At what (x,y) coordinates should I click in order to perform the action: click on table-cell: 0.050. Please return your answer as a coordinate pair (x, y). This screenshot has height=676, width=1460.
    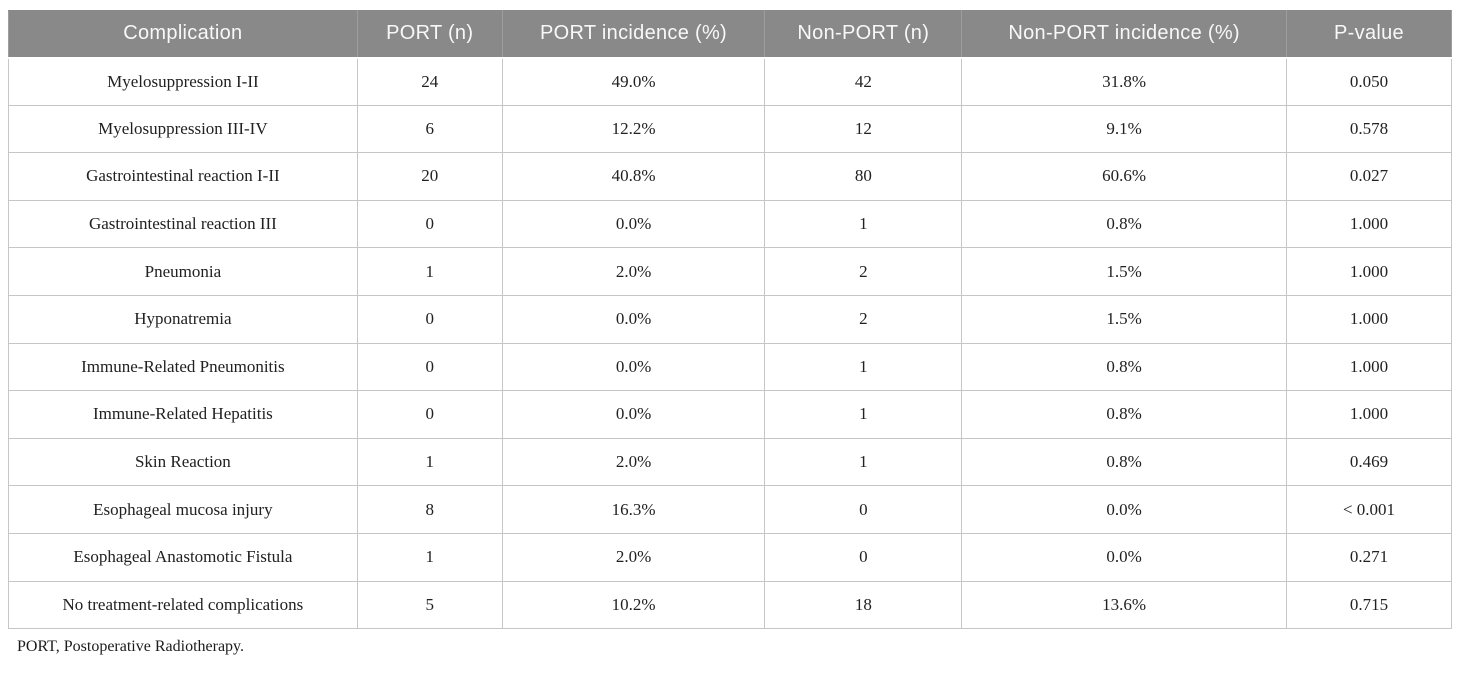
    Looking at the image, I should click on (1369, 81).